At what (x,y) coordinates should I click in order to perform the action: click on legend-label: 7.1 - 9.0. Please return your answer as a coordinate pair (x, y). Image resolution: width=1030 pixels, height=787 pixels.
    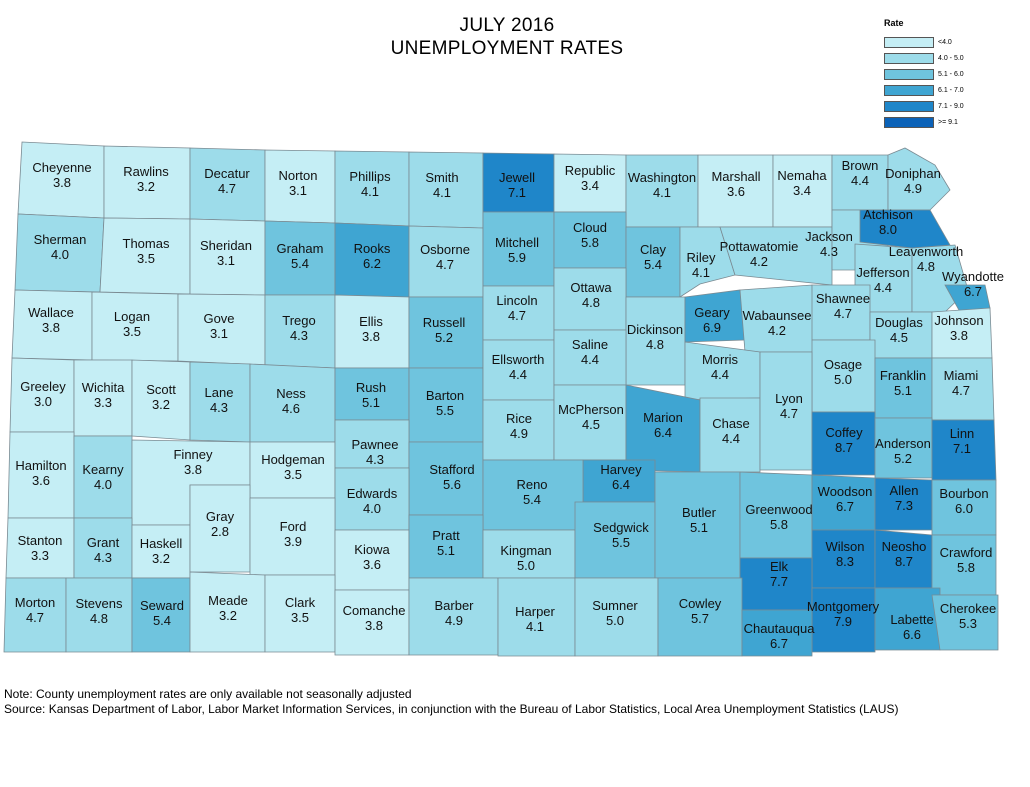
    Looking at the image, I should click on (951, 106).